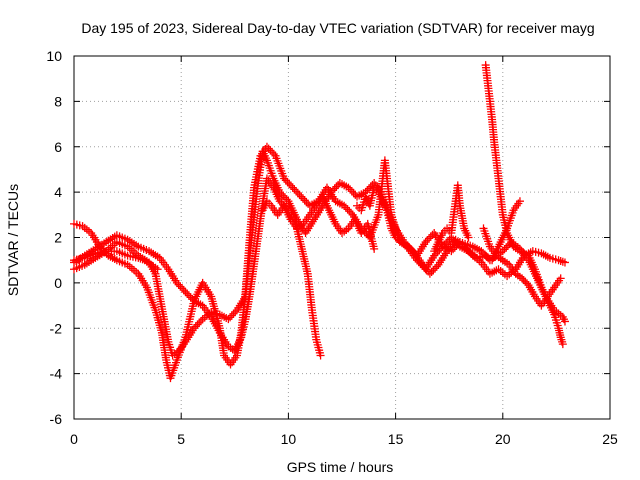 The image size is (640, 480). I want to click on y-tick-label: -6, so click(56, 419).